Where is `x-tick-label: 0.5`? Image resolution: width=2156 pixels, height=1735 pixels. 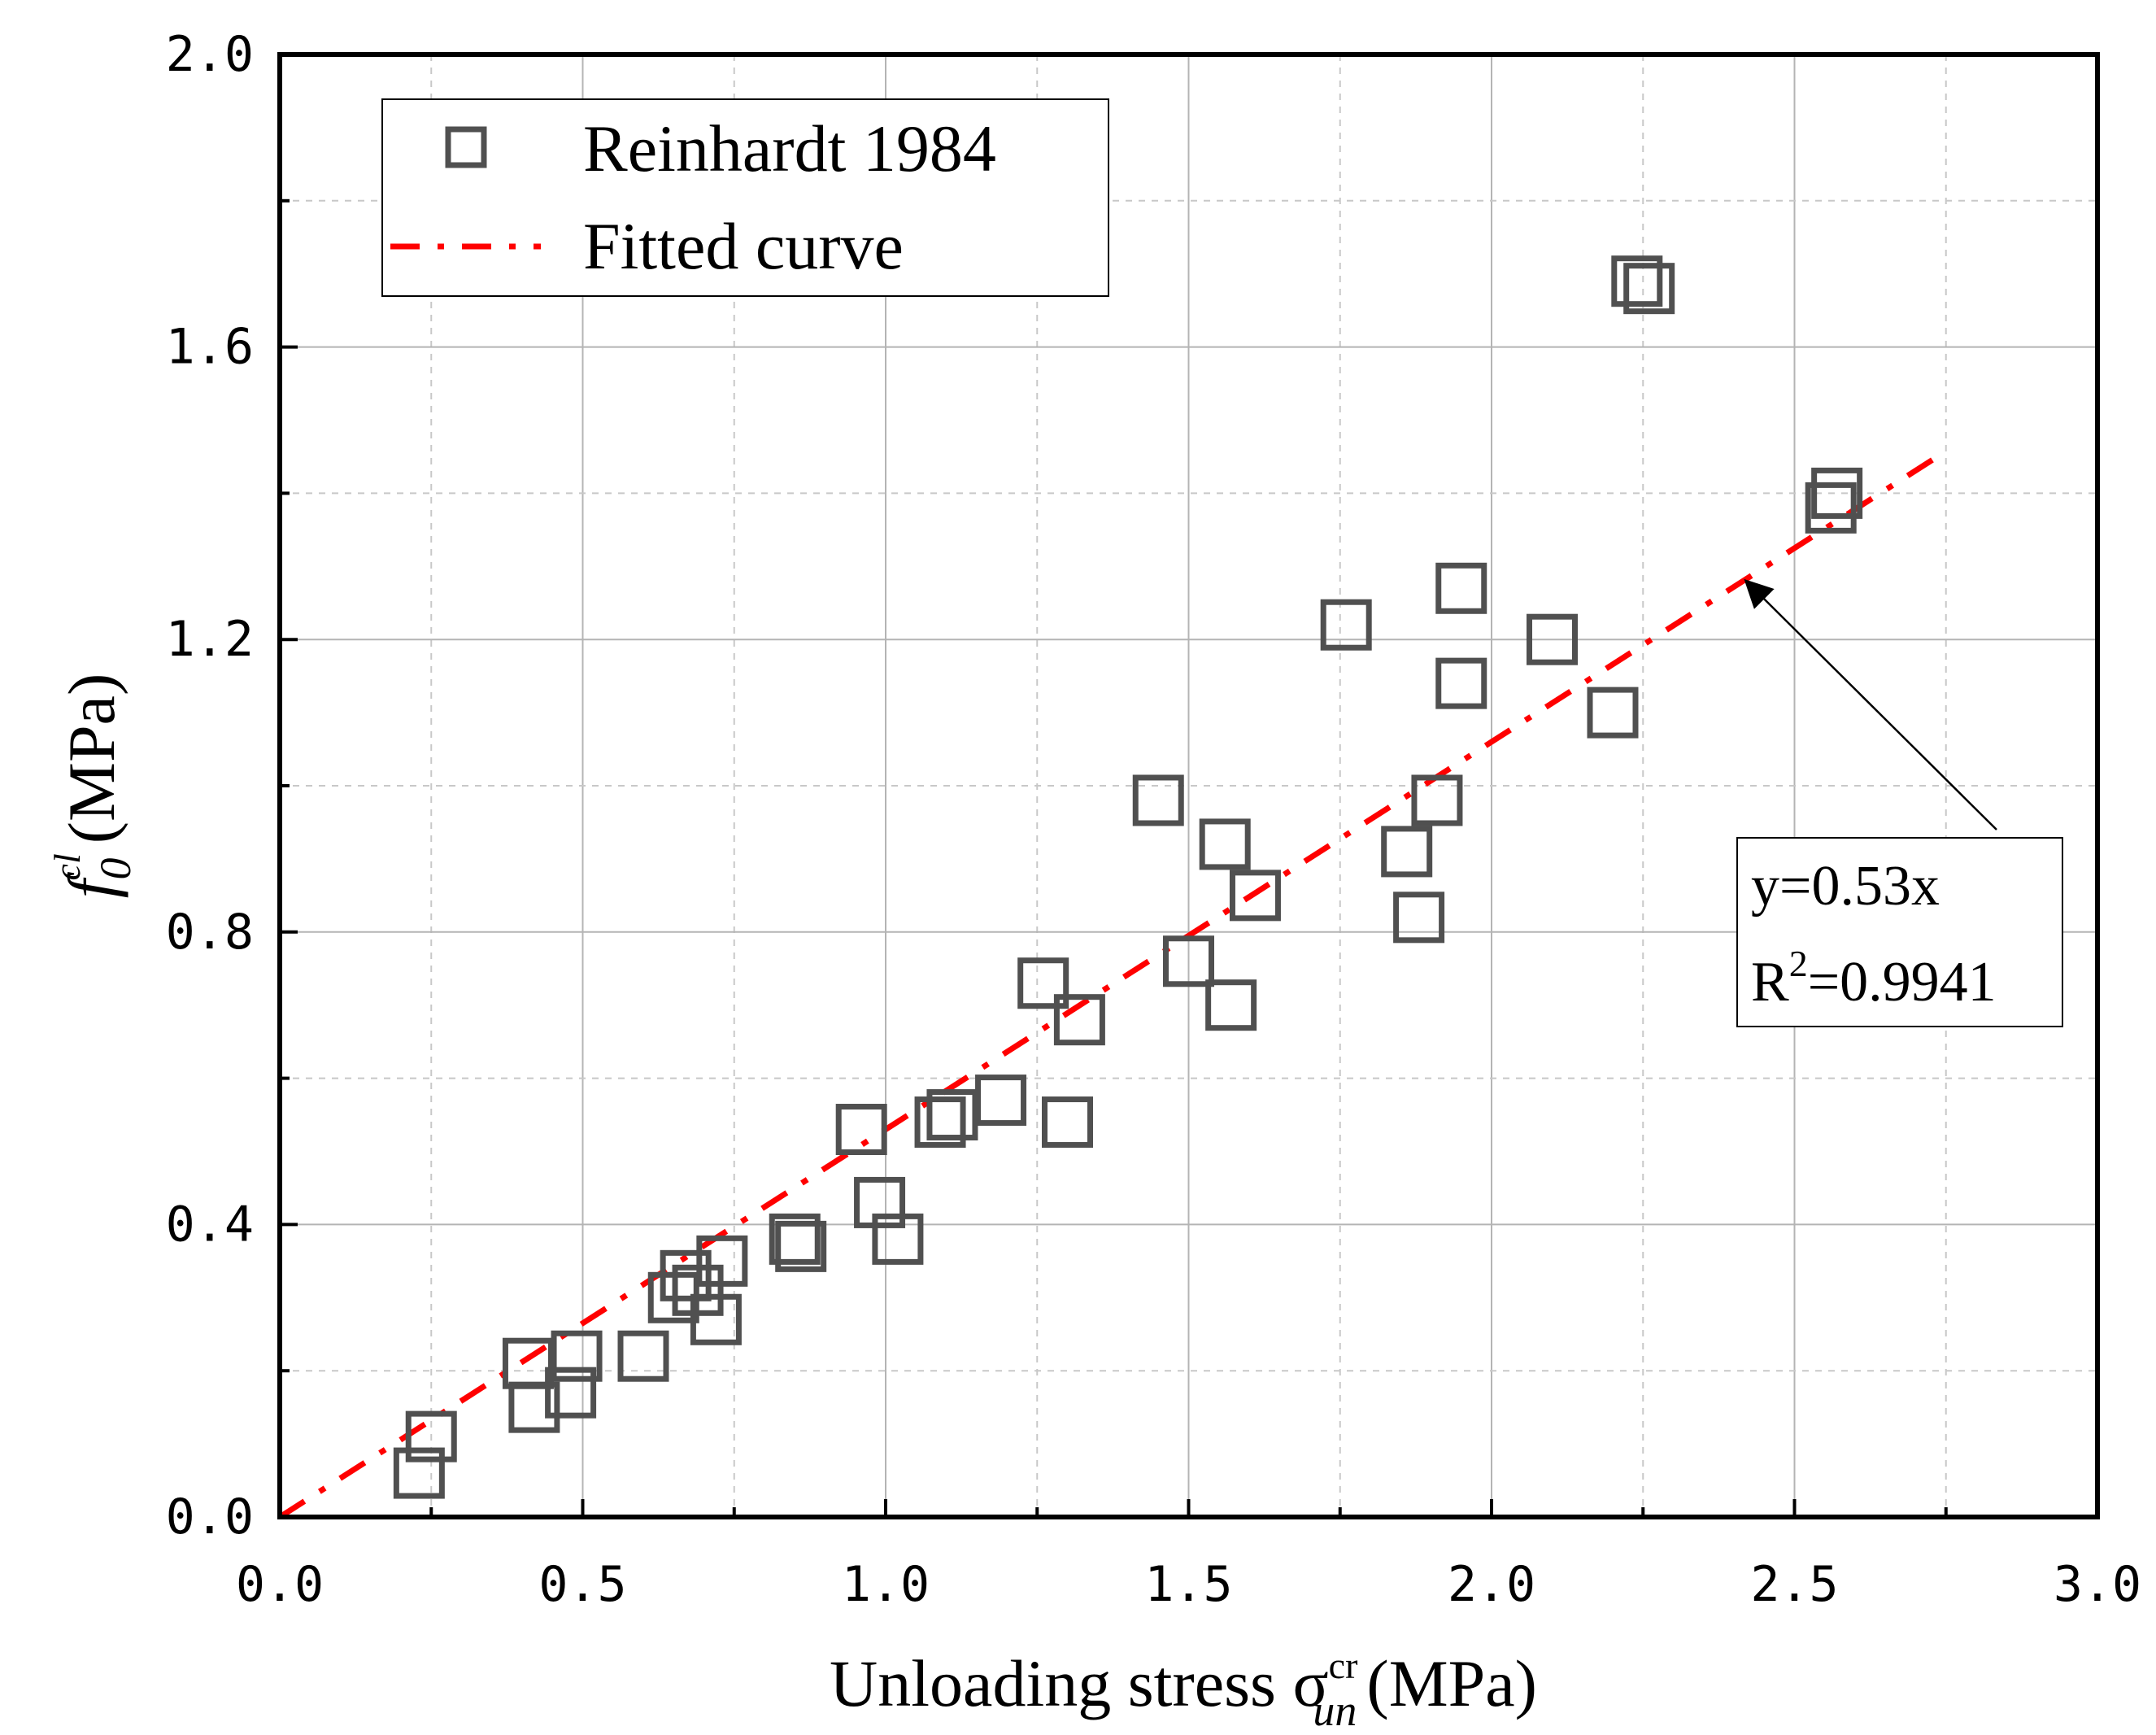 x-tick-label: 0.5 is located at coordinates (582, 1584).